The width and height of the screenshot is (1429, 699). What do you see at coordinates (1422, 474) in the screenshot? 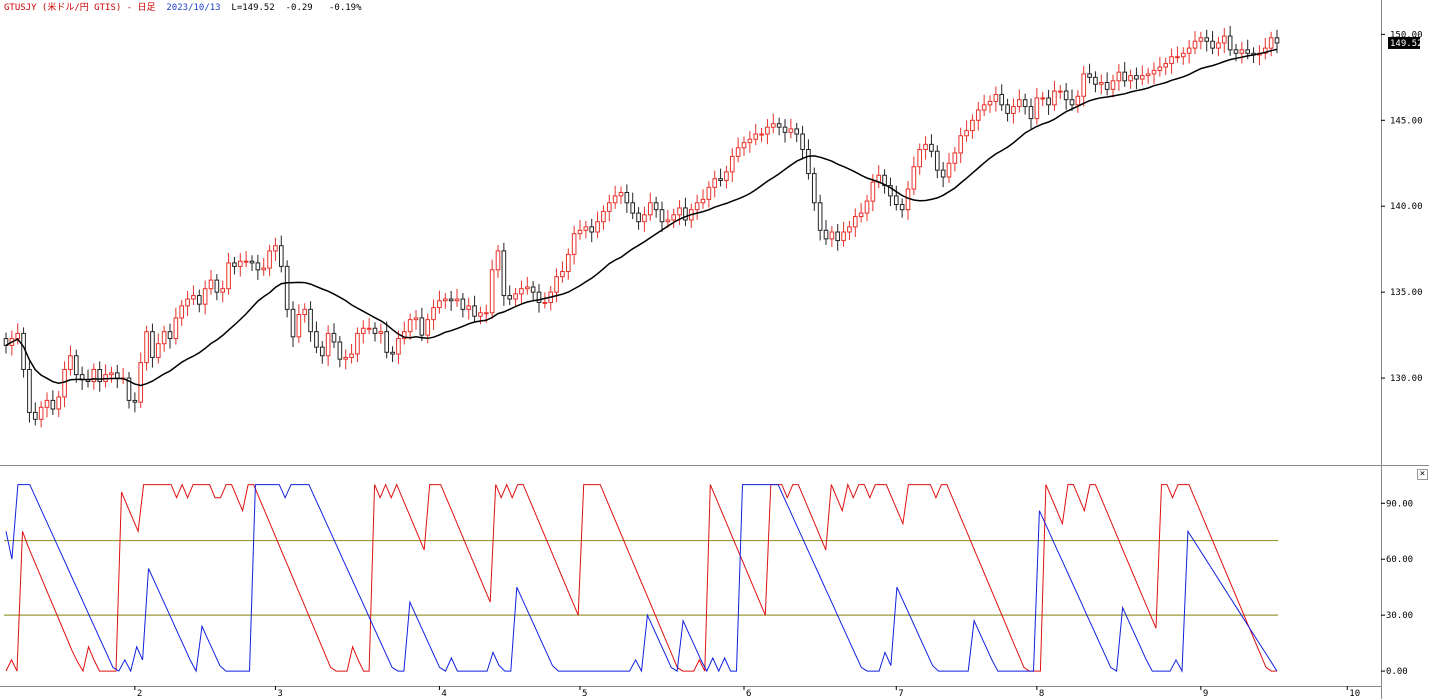
I see `close-panel-button: ×` at bounding box center [1422, 474].